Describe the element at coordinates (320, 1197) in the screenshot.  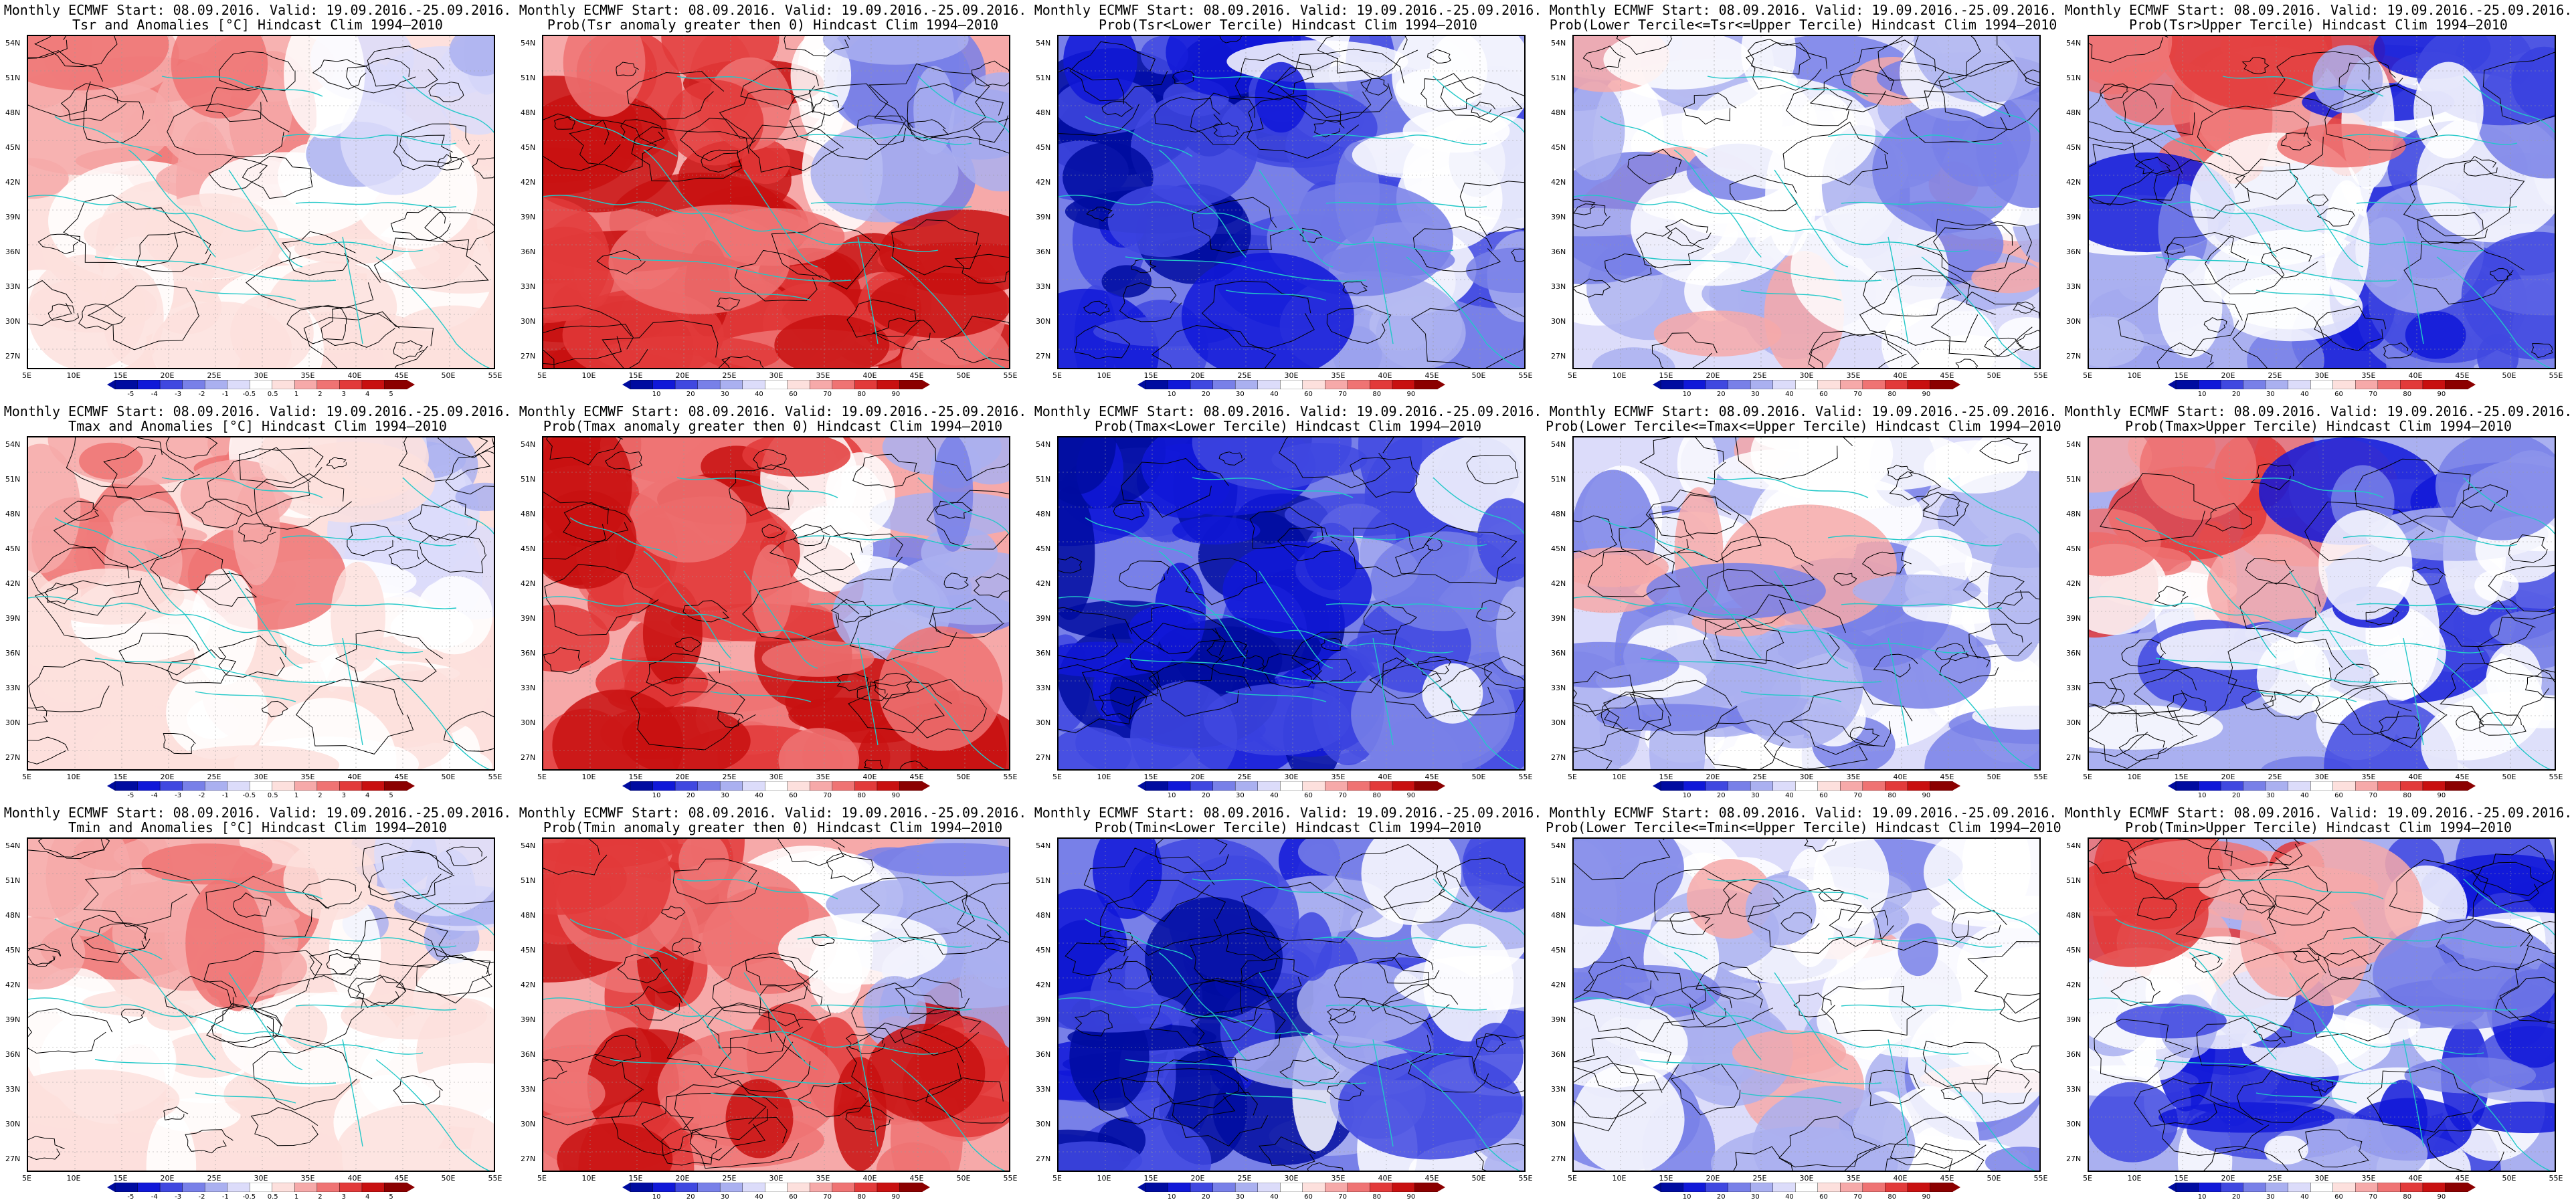
I see `colorbar-tick-label: 2` at that location.